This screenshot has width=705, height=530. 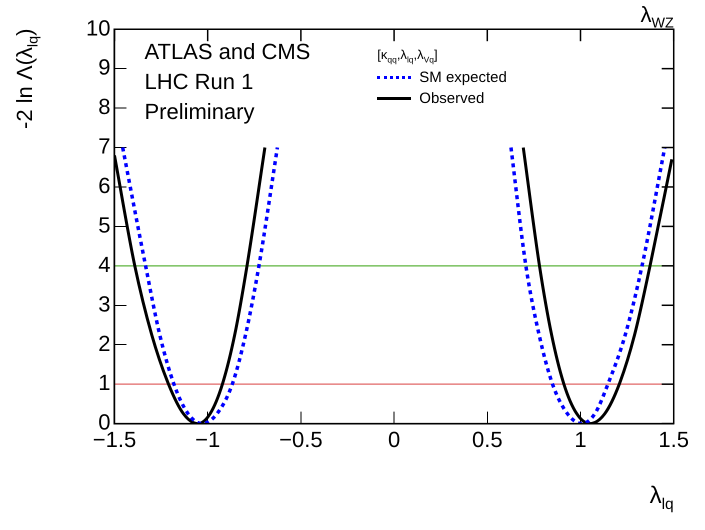 What do you see at coordinates (199, 112) in the screenshot?
I see `annotation: Preliminary` at bounding box center [199, 112].